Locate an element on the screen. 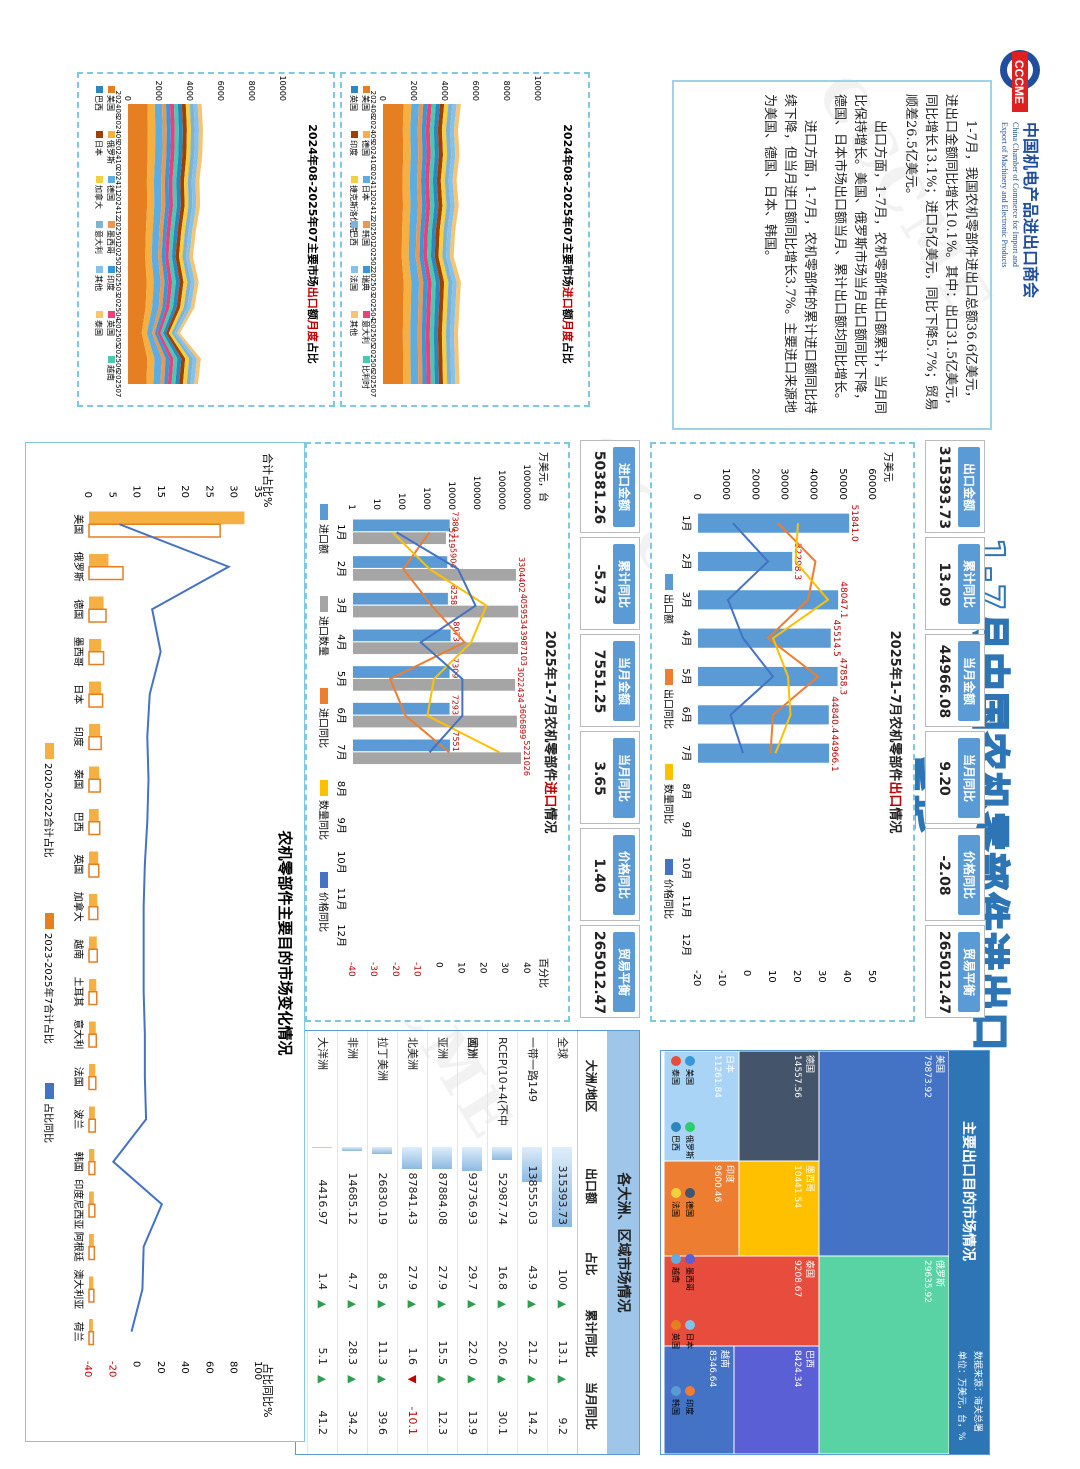  cell-value: 39.6 is located at coordinates (382, 1423).